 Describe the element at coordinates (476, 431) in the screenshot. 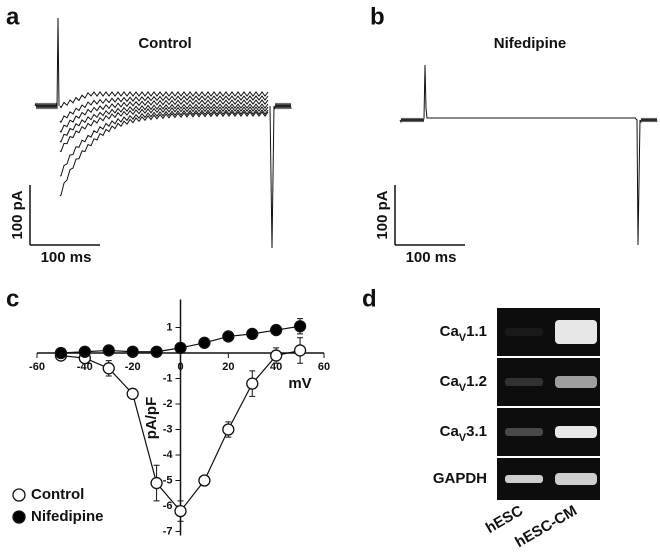

I see `row-label-part: 3.1` at that location.